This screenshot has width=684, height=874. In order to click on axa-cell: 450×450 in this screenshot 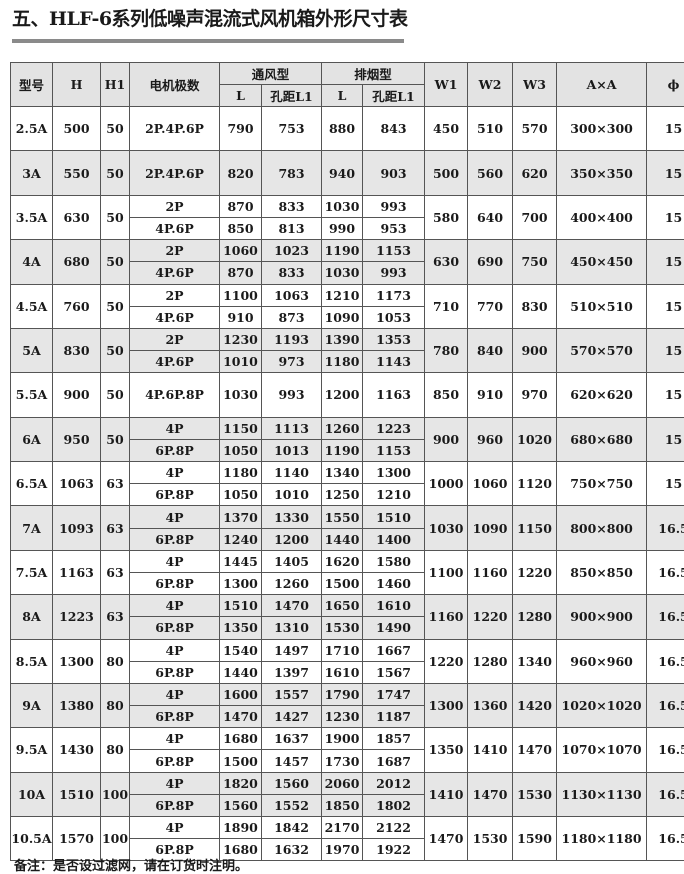, I will do `click(602, 262)`.